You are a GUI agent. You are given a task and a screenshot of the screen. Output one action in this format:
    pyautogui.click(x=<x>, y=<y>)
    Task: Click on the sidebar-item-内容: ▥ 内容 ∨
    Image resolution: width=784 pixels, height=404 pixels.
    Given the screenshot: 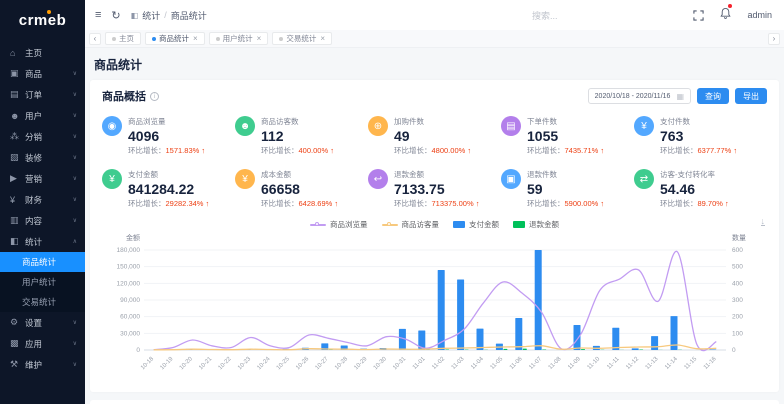 What is the action you would take?
    pyautogui.click(x=42, y=220)
    